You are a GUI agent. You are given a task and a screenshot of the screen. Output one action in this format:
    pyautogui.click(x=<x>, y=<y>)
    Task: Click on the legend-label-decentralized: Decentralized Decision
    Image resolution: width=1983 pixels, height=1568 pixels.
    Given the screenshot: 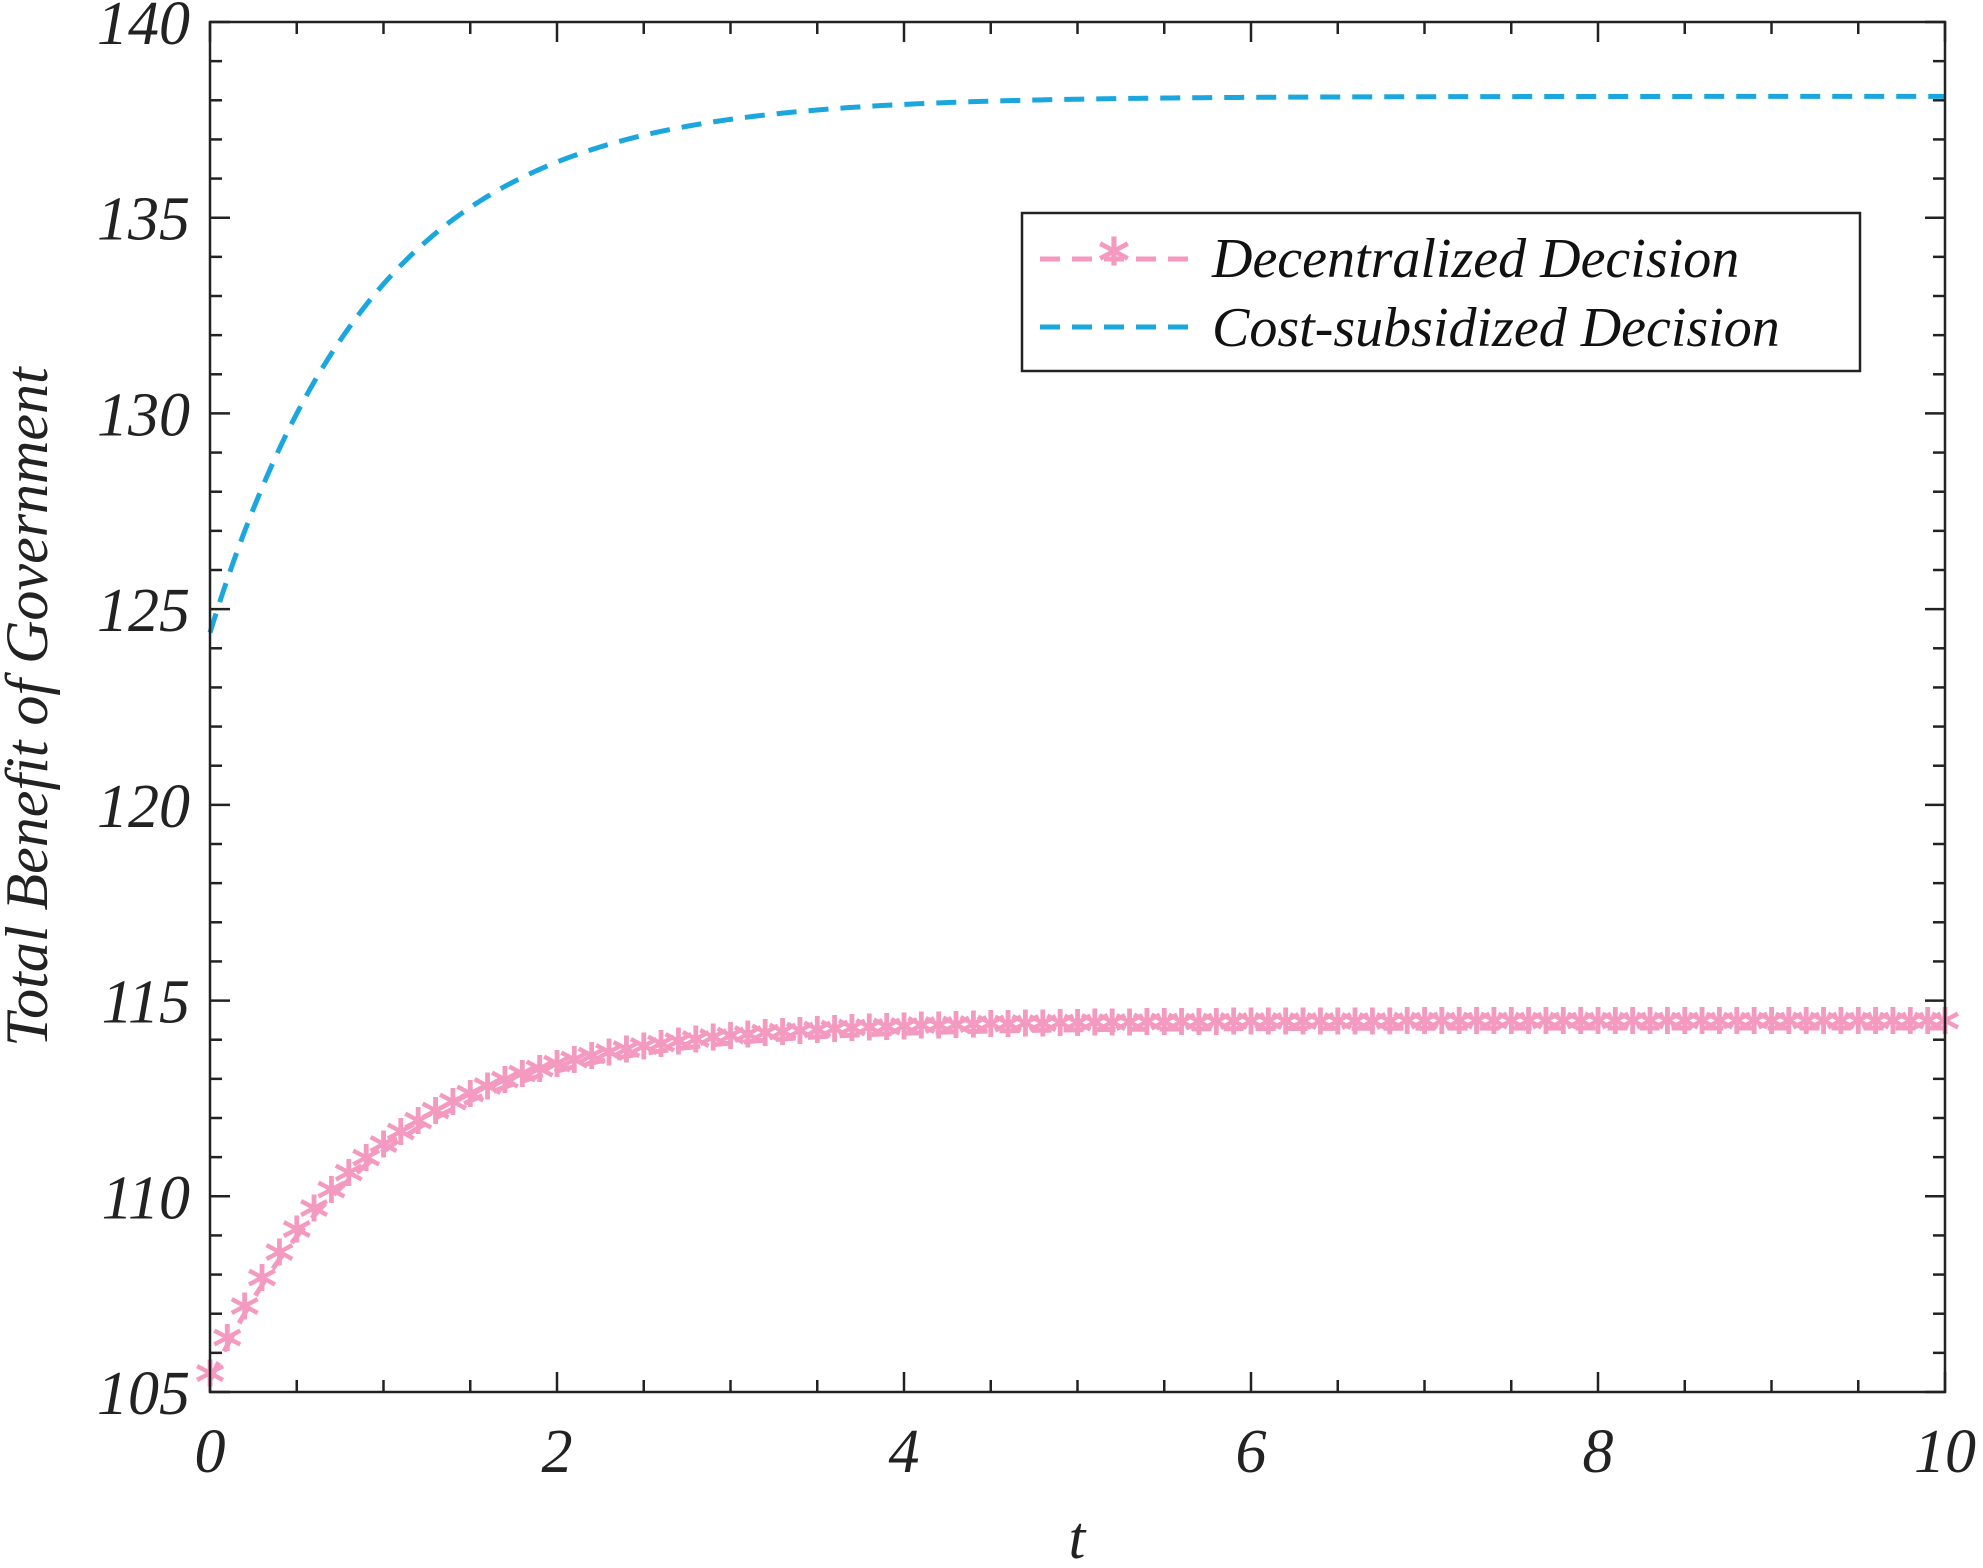 What is the action you would take?
    pyautogui.click(x=1475, y=259)
    